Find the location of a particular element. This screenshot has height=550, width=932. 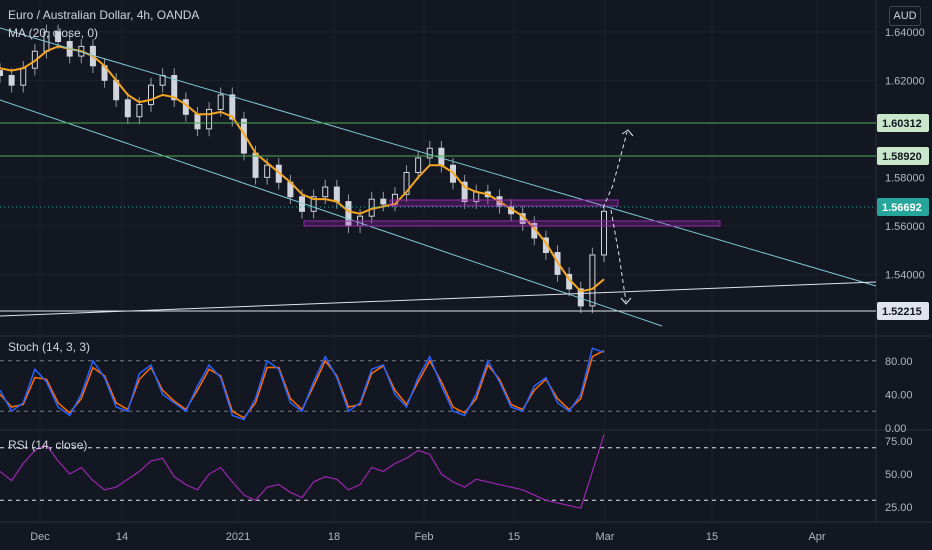

price-tick-label: 1.56000 is located at coordinates (905, 227).